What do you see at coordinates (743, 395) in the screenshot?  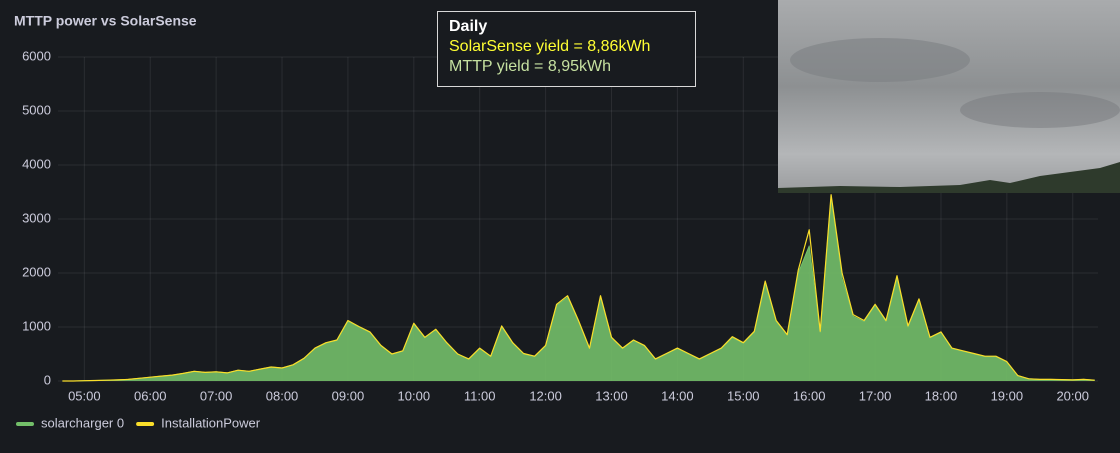 I see `x-tick-label: 15:00` at bounding box center [743, 395].